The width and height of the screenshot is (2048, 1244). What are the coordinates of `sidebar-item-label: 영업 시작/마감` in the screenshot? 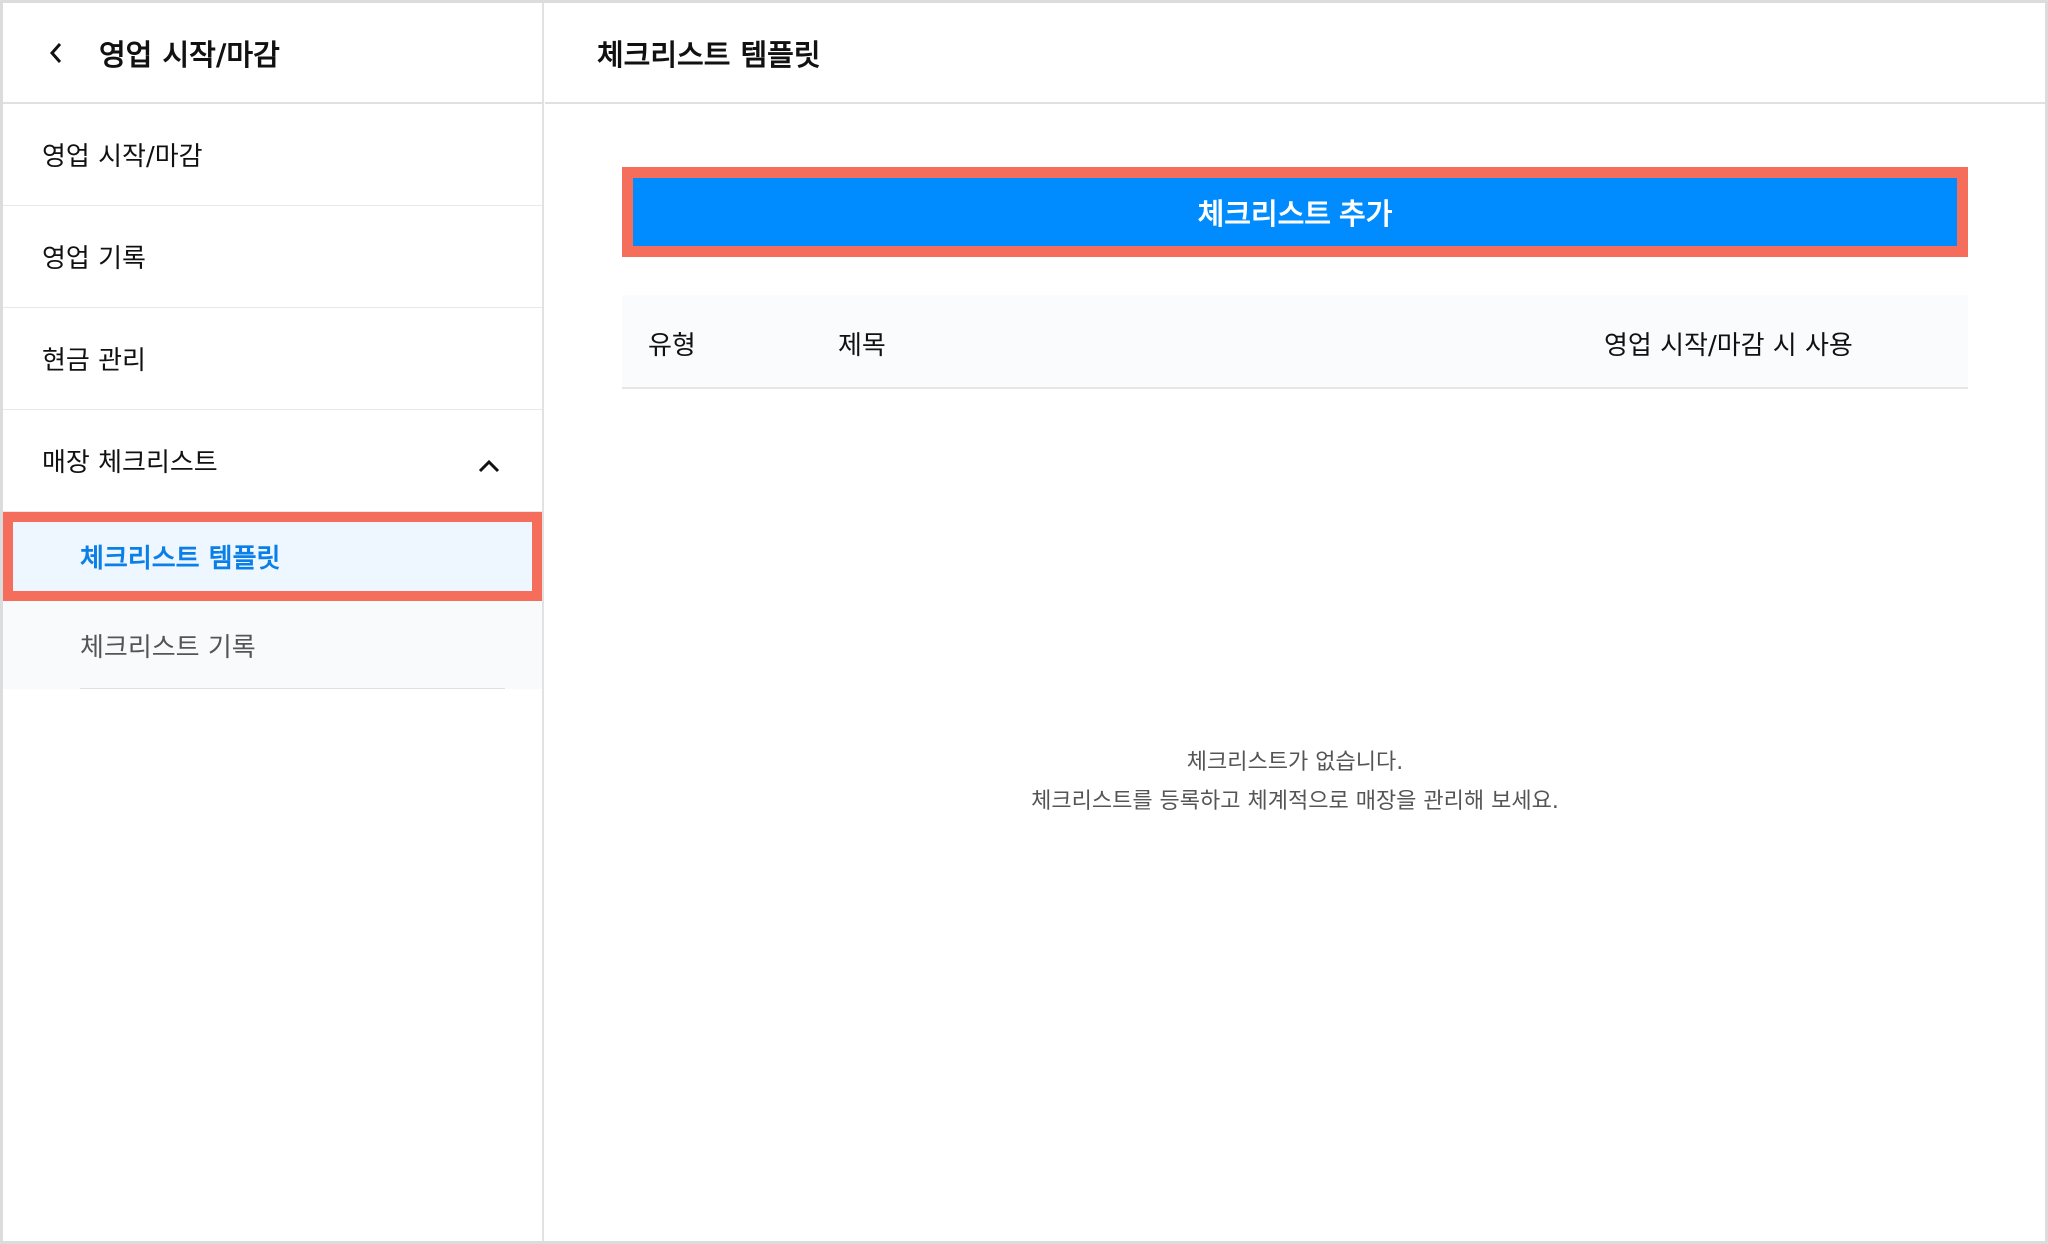 It's located at (122, 157).